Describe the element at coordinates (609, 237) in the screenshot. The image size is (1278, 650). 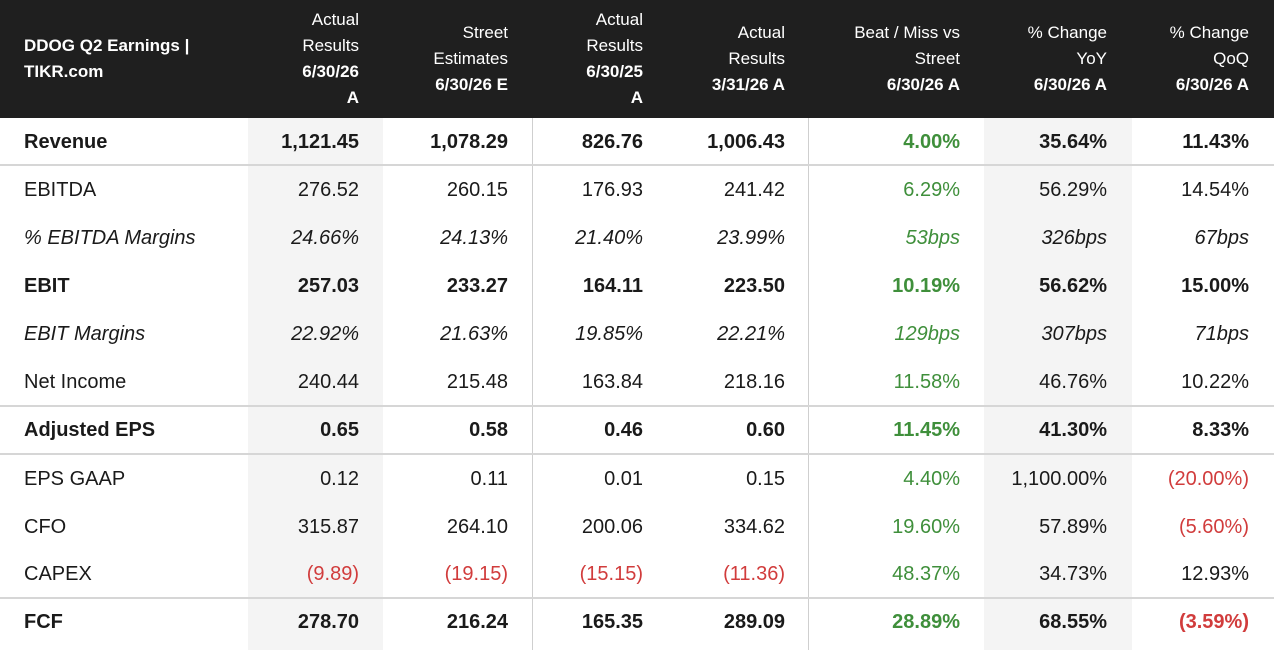
I see `cell-actual-q2-25: 21.40%` at that location.